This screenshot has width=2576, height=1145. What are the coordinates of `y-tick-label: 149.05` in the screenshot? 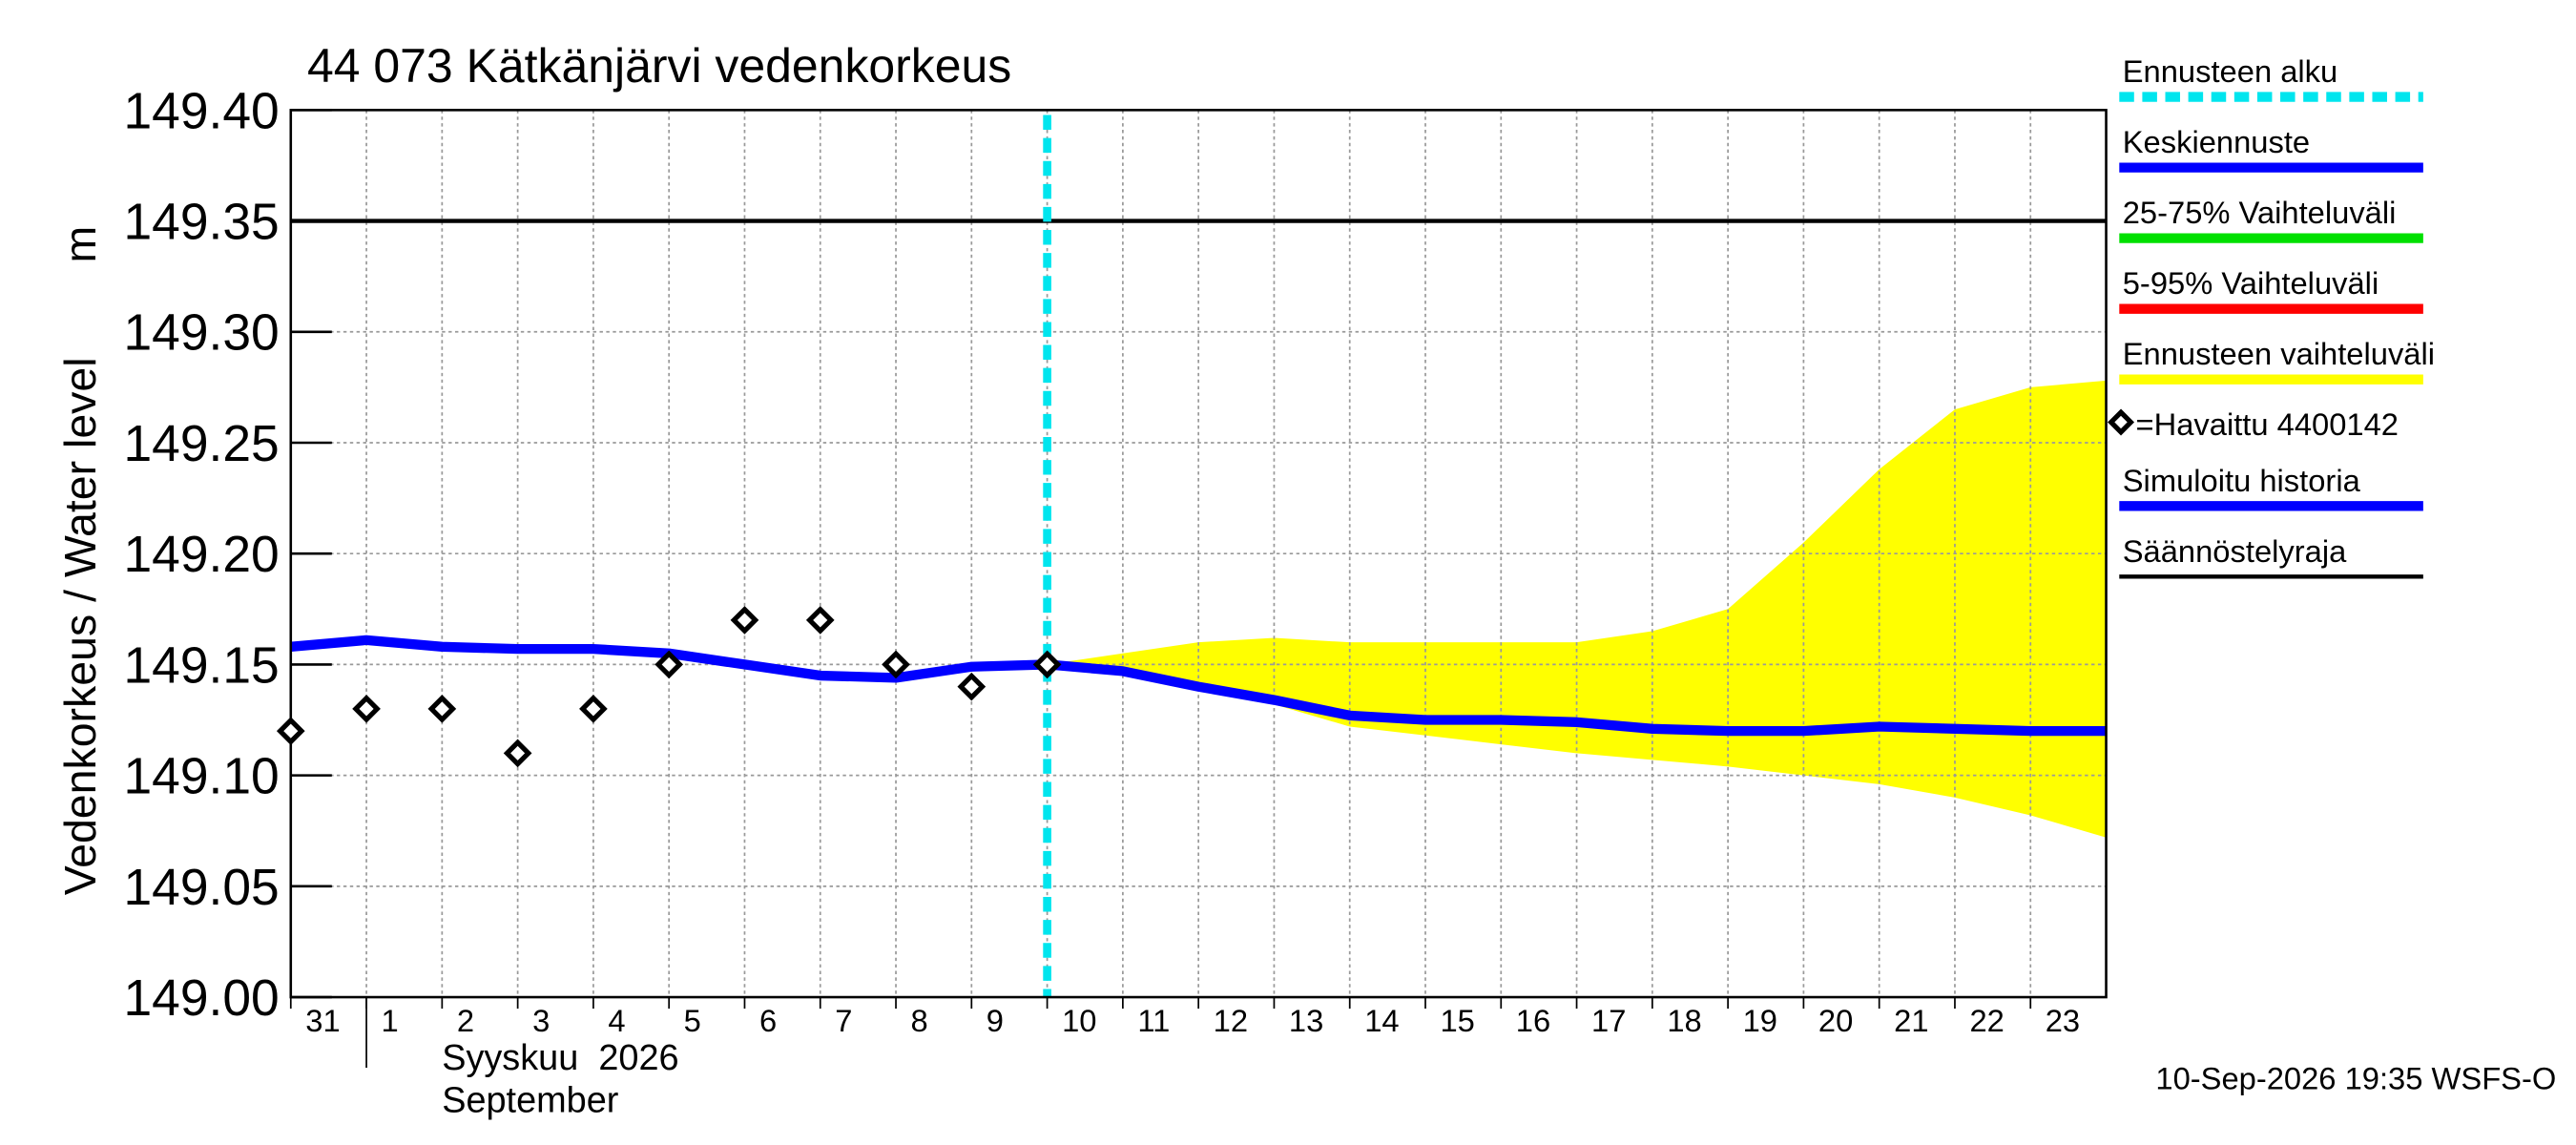 It's located at (201, 888).